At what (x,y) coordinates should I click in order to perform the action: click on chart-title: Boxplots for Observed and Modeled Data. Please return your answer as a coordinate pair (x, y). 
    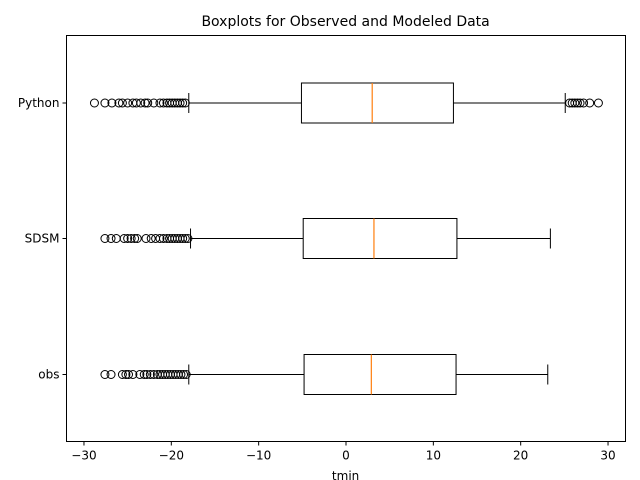
    Looking at the image, I should click on (345, 22).